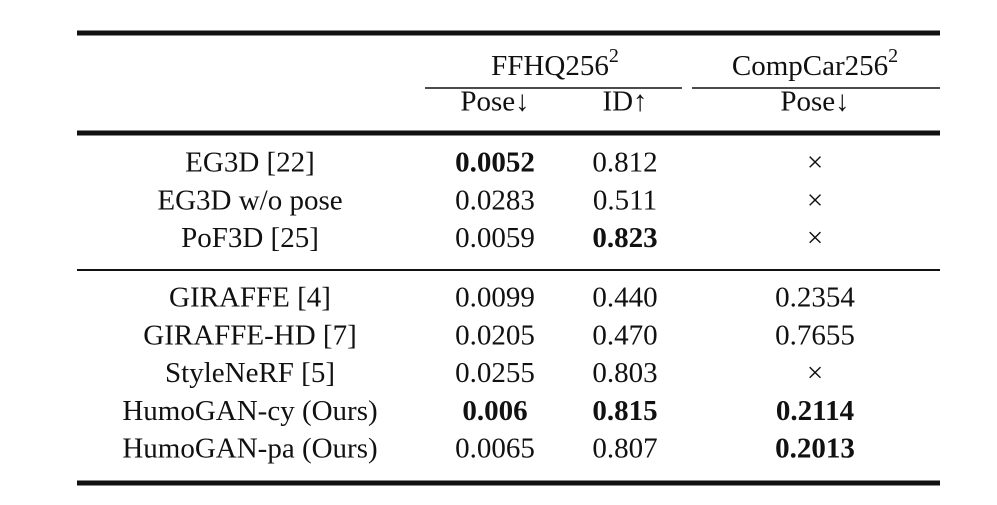 The width and height of the screenshot is (997, 505). I want to click on method-name: StyleNeRF [5], so click(250, 373).